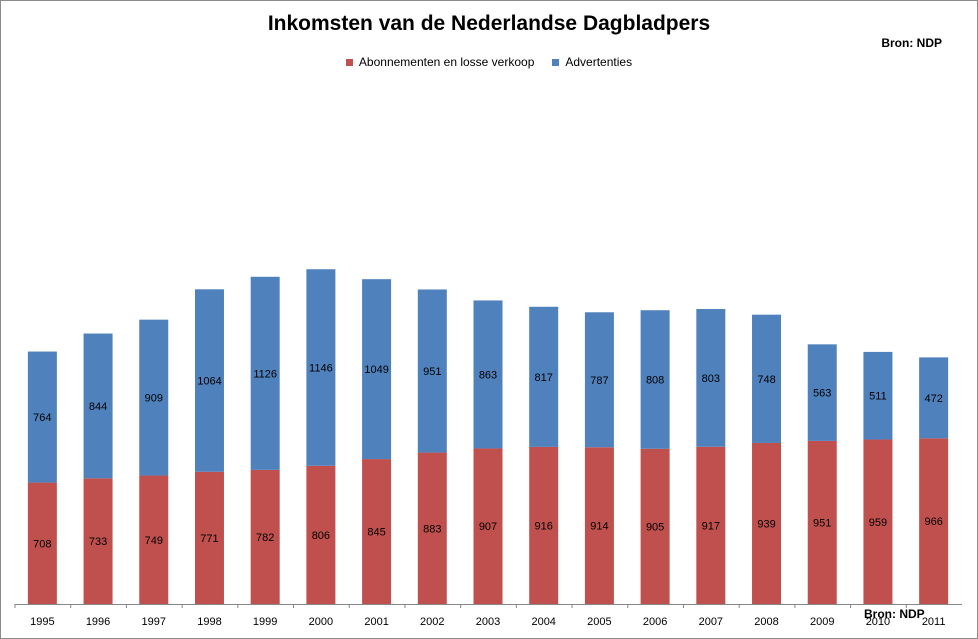 This screenshot has width=978, height=639. I want to click on data-label-advertenties-1997: 909, so click(154, 399).